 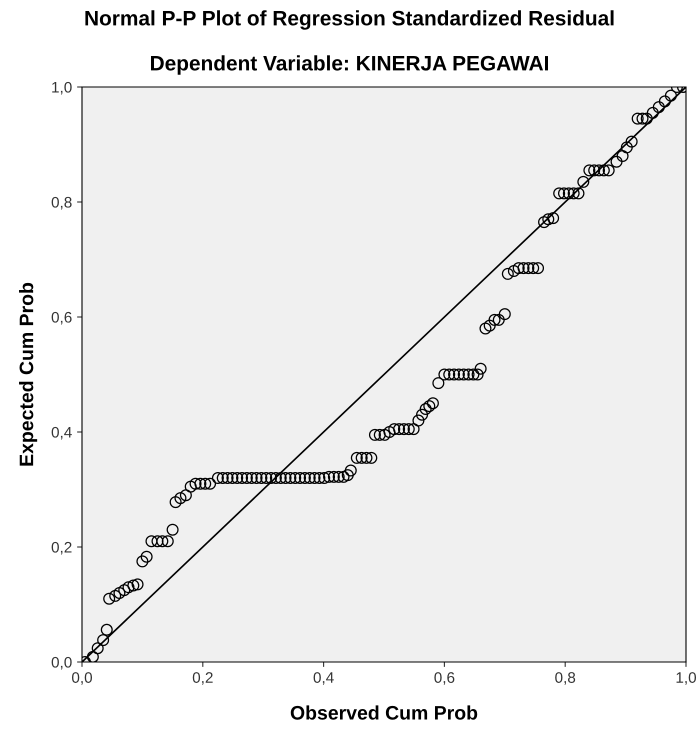 What do you see at coordinates (62, 318) in the screenshot?
I see `y-tick-label: 0,6` at bounding box center [62, 318].